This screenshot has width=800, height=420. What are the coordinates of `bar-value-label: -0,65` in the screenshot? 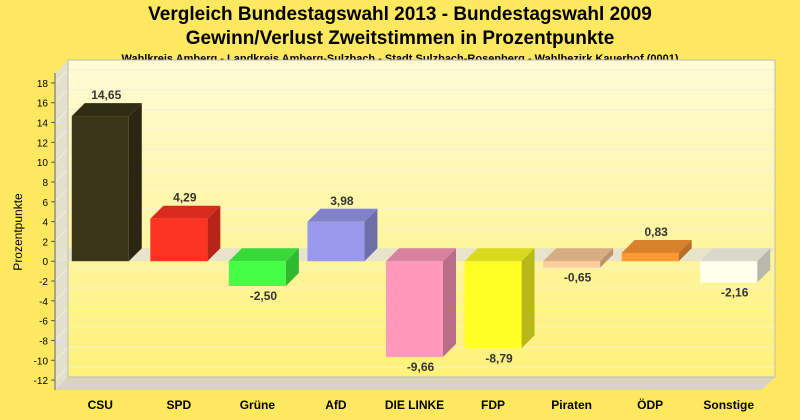 It's located at (578, 278).